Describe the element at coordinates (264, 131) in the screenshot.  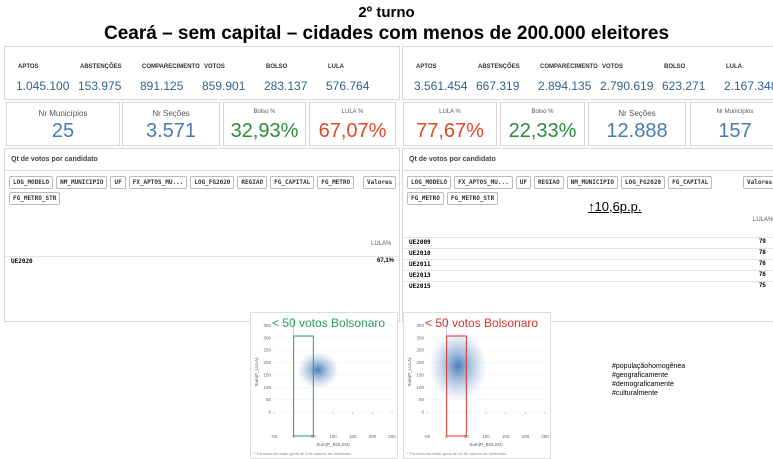
I see `kpi-value: 32,93%` at that location.